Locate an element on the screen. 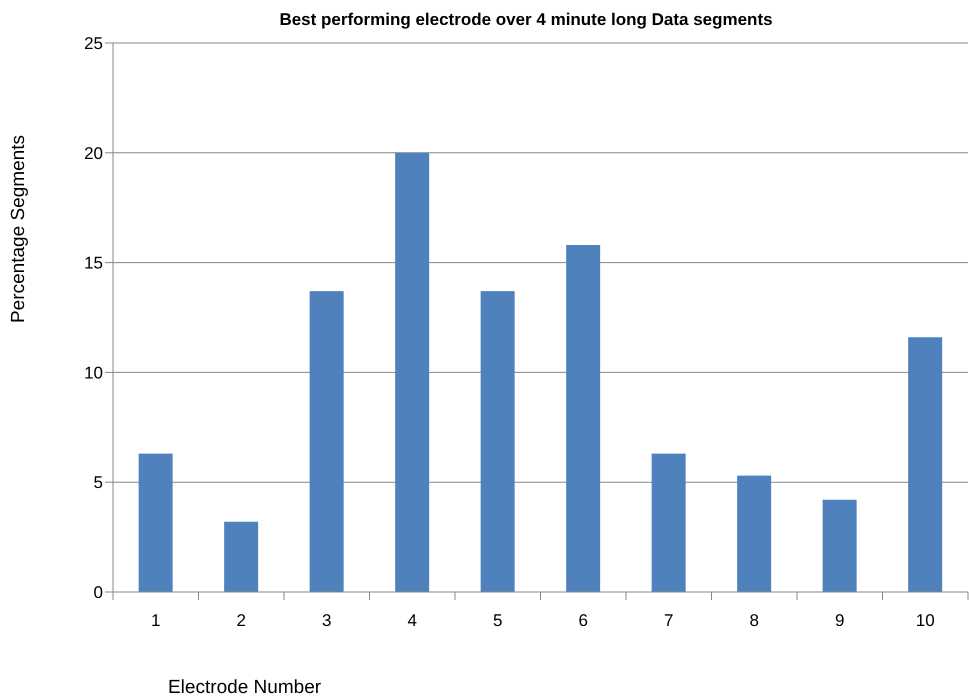 The image size is (969, 698). y-tick-label: 5 is located at coordinates (98, 482).